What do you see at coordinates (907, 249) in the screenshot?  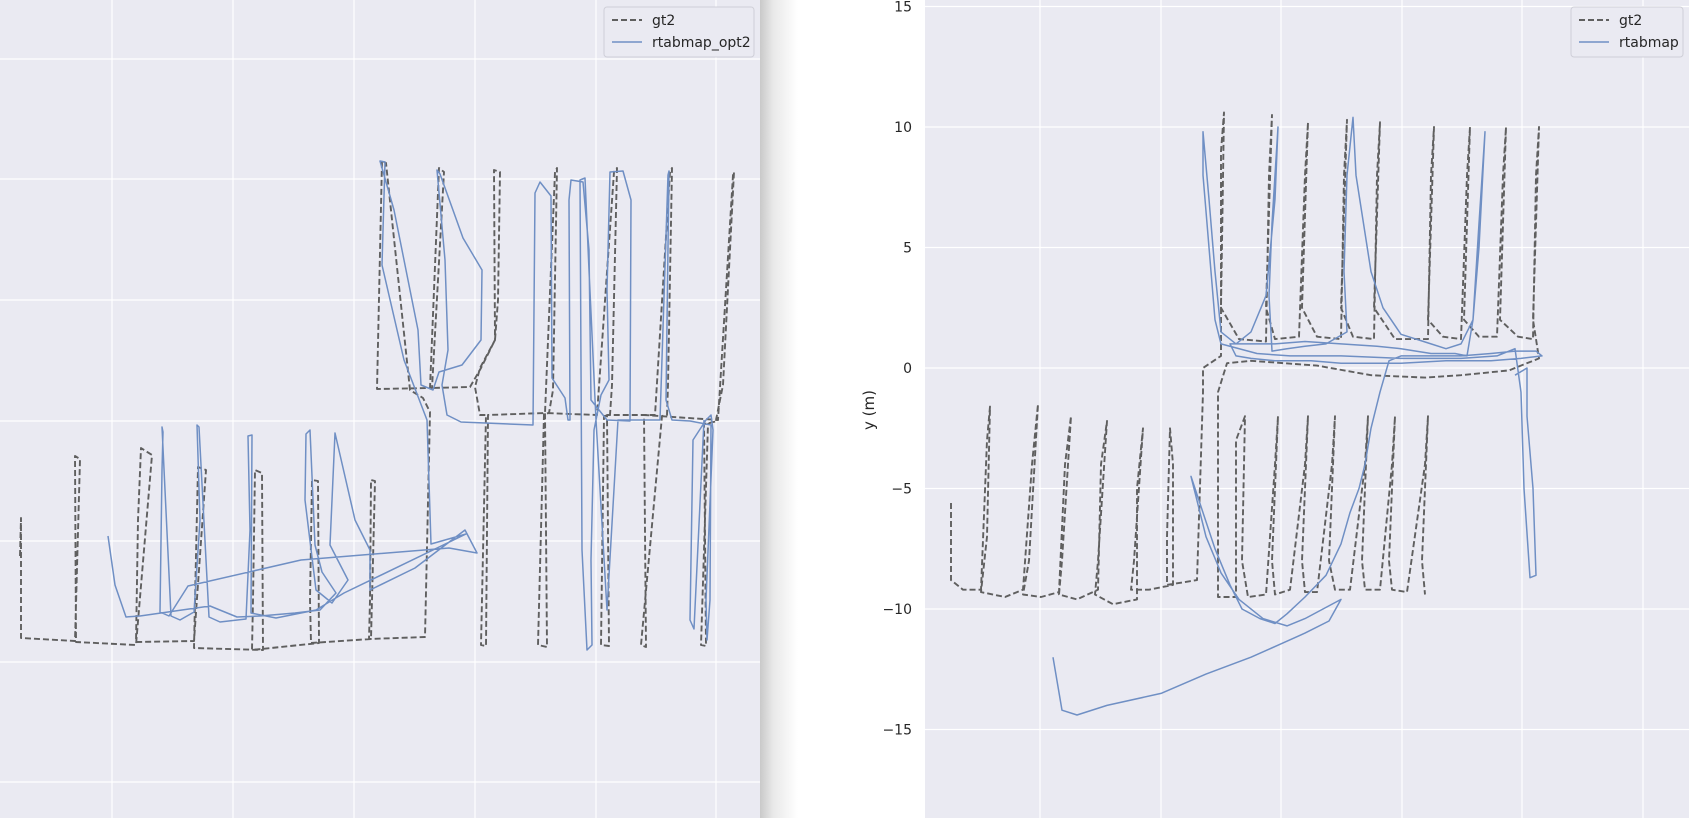 I see `y-tick-label: 5` at bounding box center [907, 249].